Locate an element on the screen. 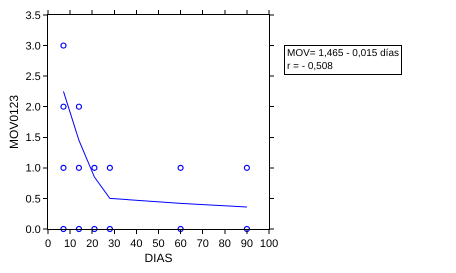  x-tick-label: 20 is located at coordinates (92, 244).